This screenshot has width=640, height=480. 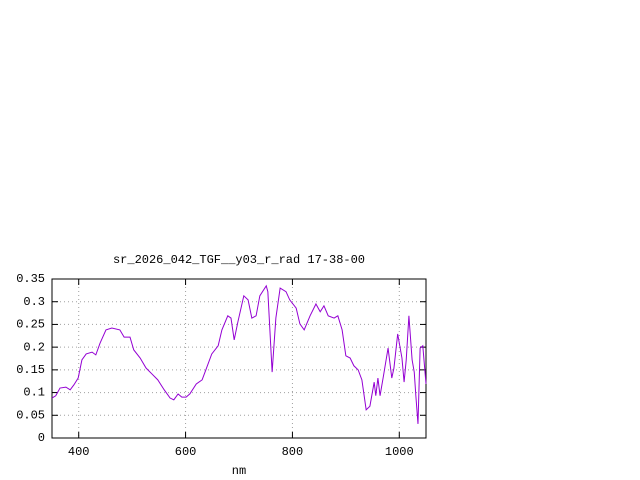 What do you see at coordinates (30, 325) in the screenshot?
I see `y-tick-label: 0.25` at bounding box center [30, 325].